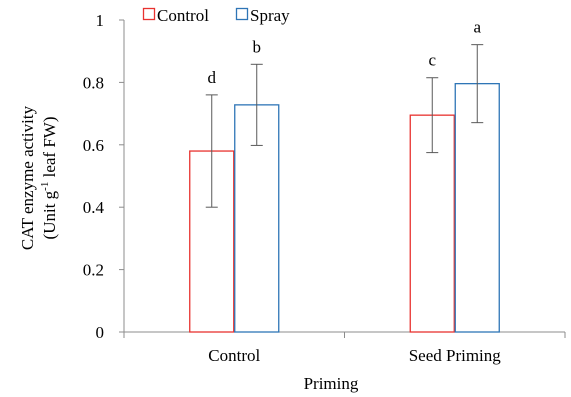 This screenshot has height=397, width=571. What do you see at coordinates (257, 46) in the screenshot?
I see `significance-label: b` at bounding box center [257, 46].